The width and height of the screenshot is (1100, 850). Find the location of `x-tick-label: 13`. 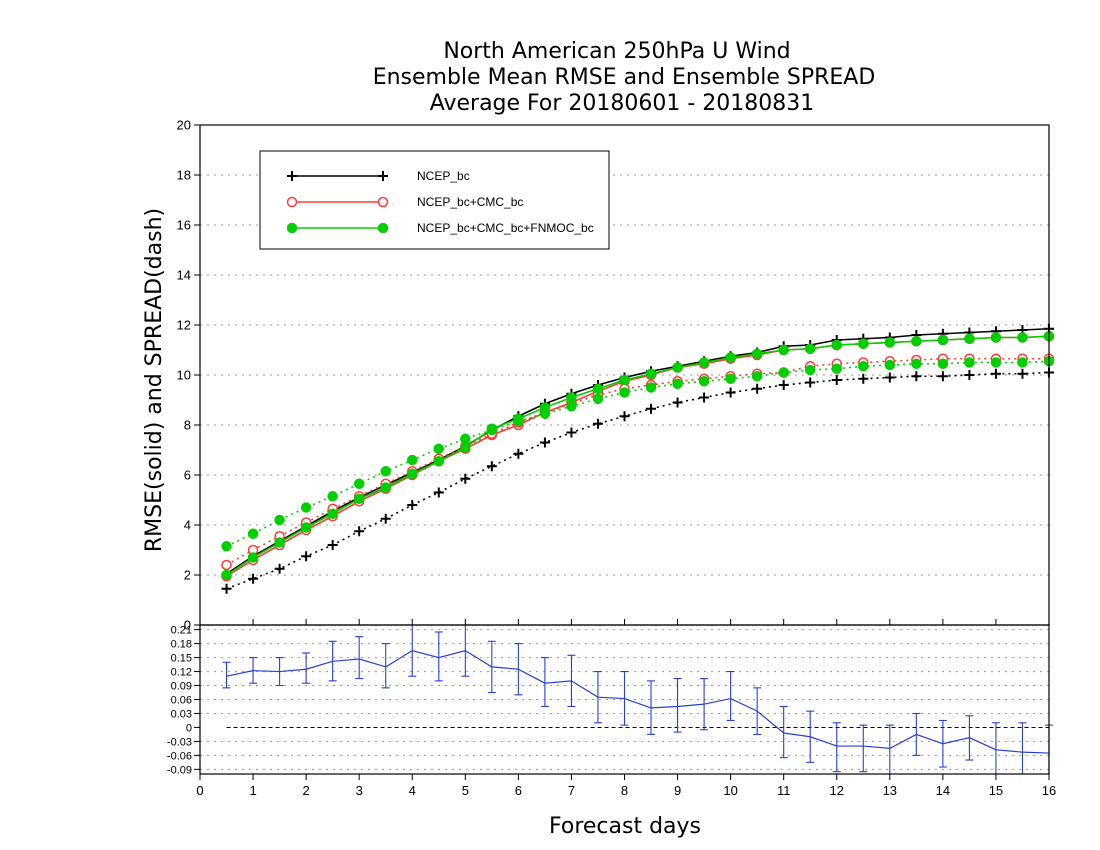

x-tick-label: 13 is located at coordinates (890, 790).